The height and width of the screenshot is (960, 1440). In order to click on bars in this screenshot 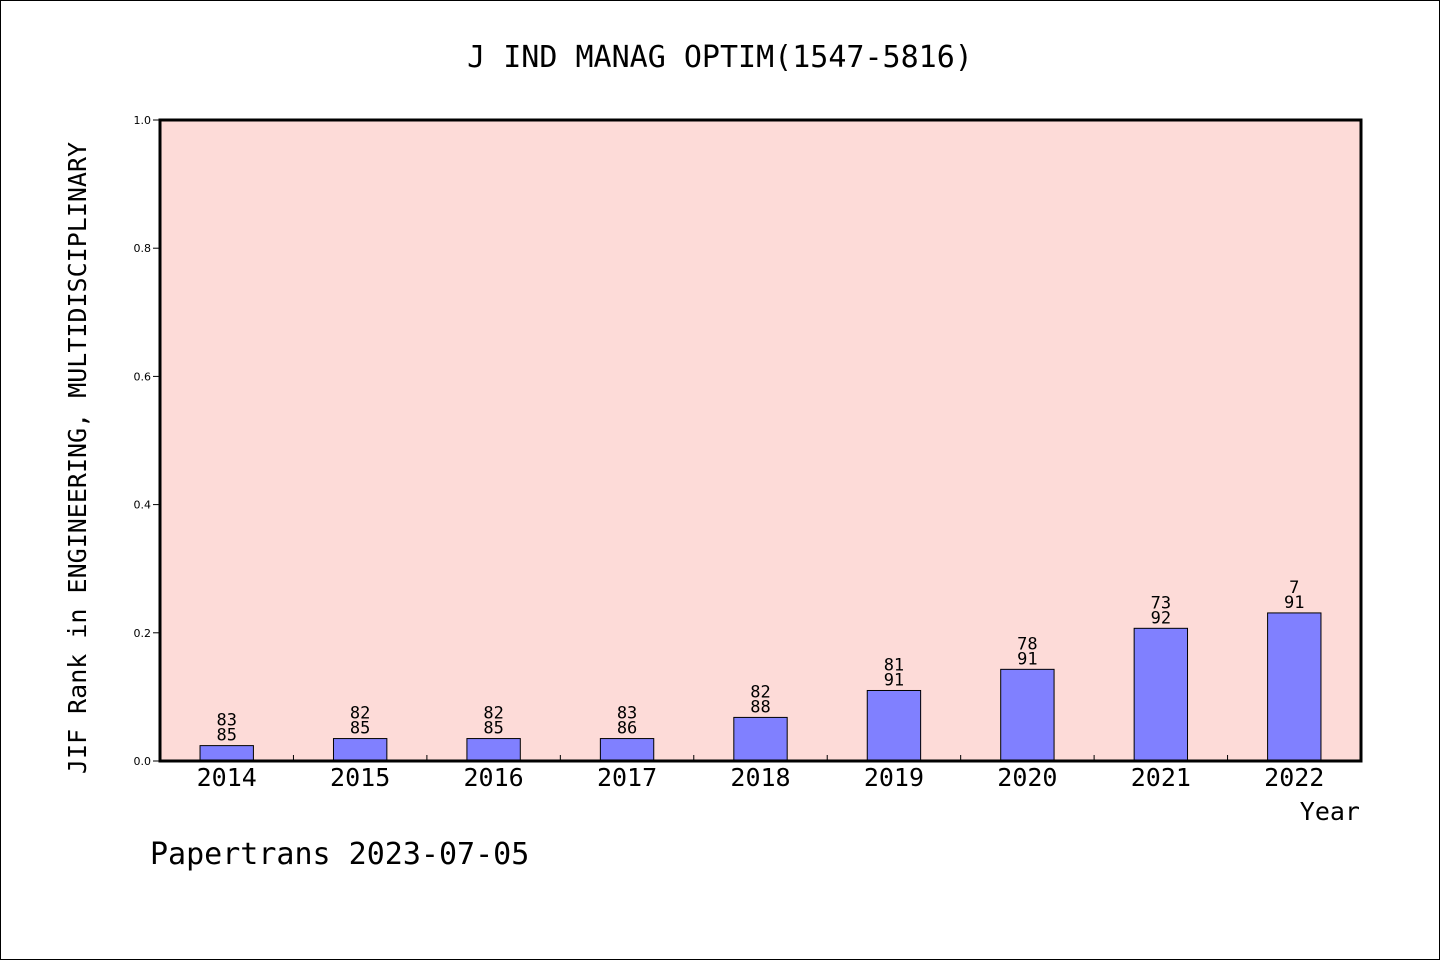, I will do `click(760, 687)`.